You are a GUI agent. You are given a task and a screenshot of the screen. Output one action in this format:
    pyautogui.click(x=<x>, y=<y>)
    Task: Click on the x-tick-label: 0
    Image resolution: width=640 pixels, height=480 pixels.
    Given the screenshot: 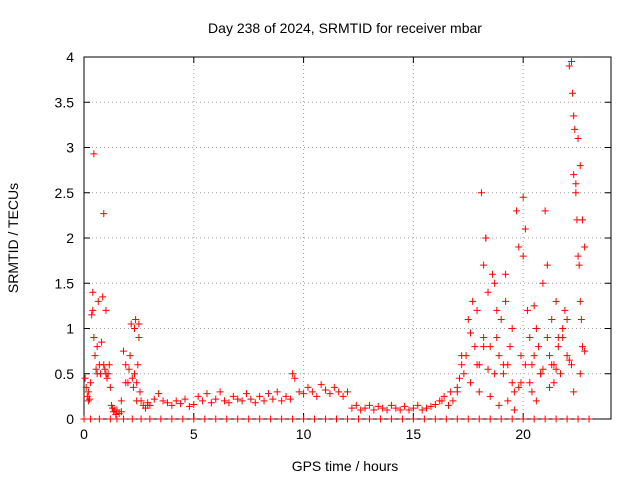 What is the action you would take?
    pyautogui.click(x=84, y=434)
    